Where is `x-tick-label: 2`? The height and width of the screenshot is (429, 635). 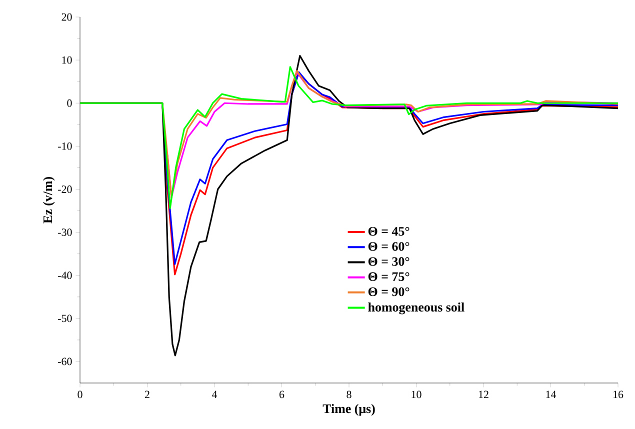 x-tick-label: 2 is located at coordinates (147, 394).